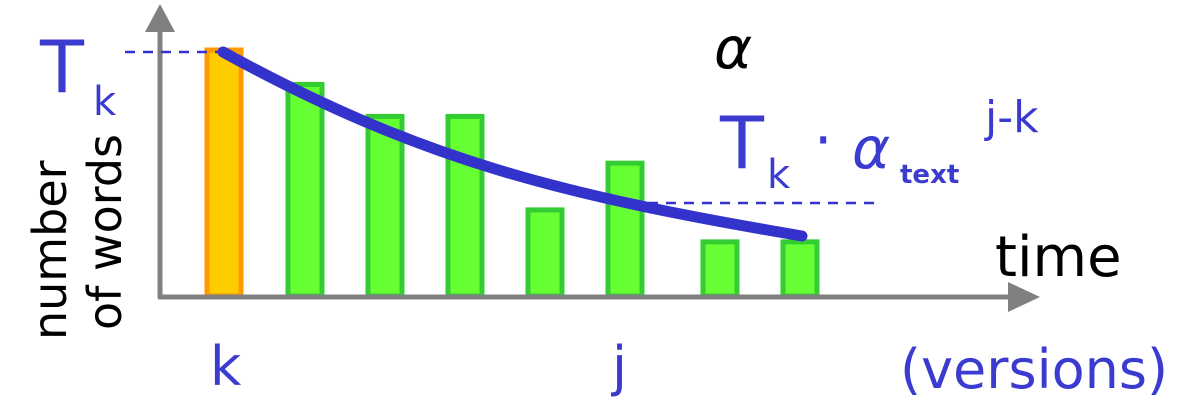 The height and width of the screenshot is (402, 1192). I want to click on y-axis-label-group: number, so click(50, 250).